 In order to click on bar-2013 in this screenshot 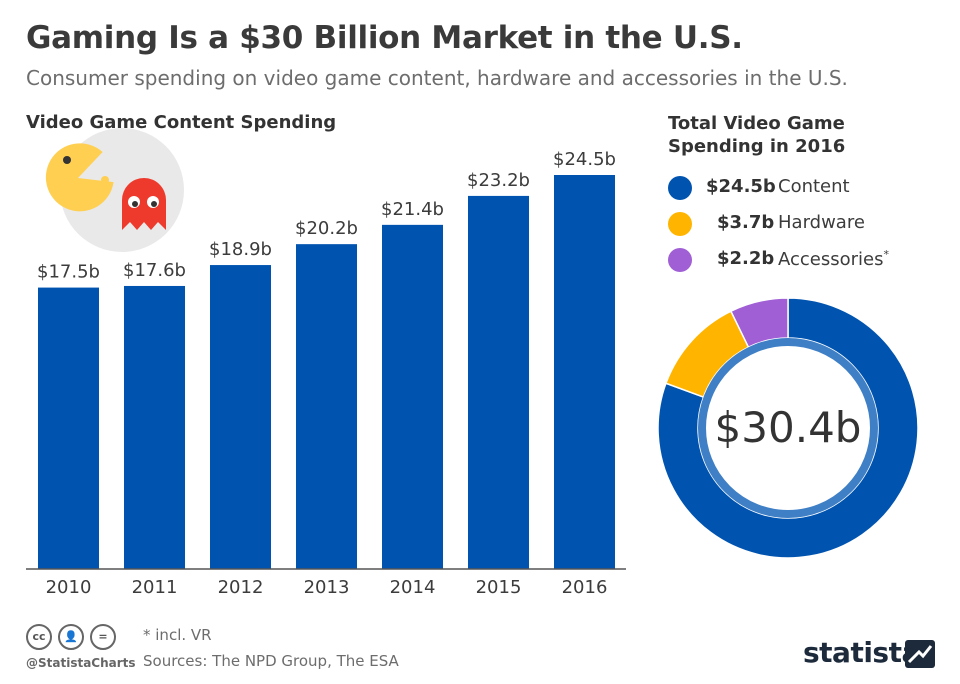, I will do `click(326, 407)`.